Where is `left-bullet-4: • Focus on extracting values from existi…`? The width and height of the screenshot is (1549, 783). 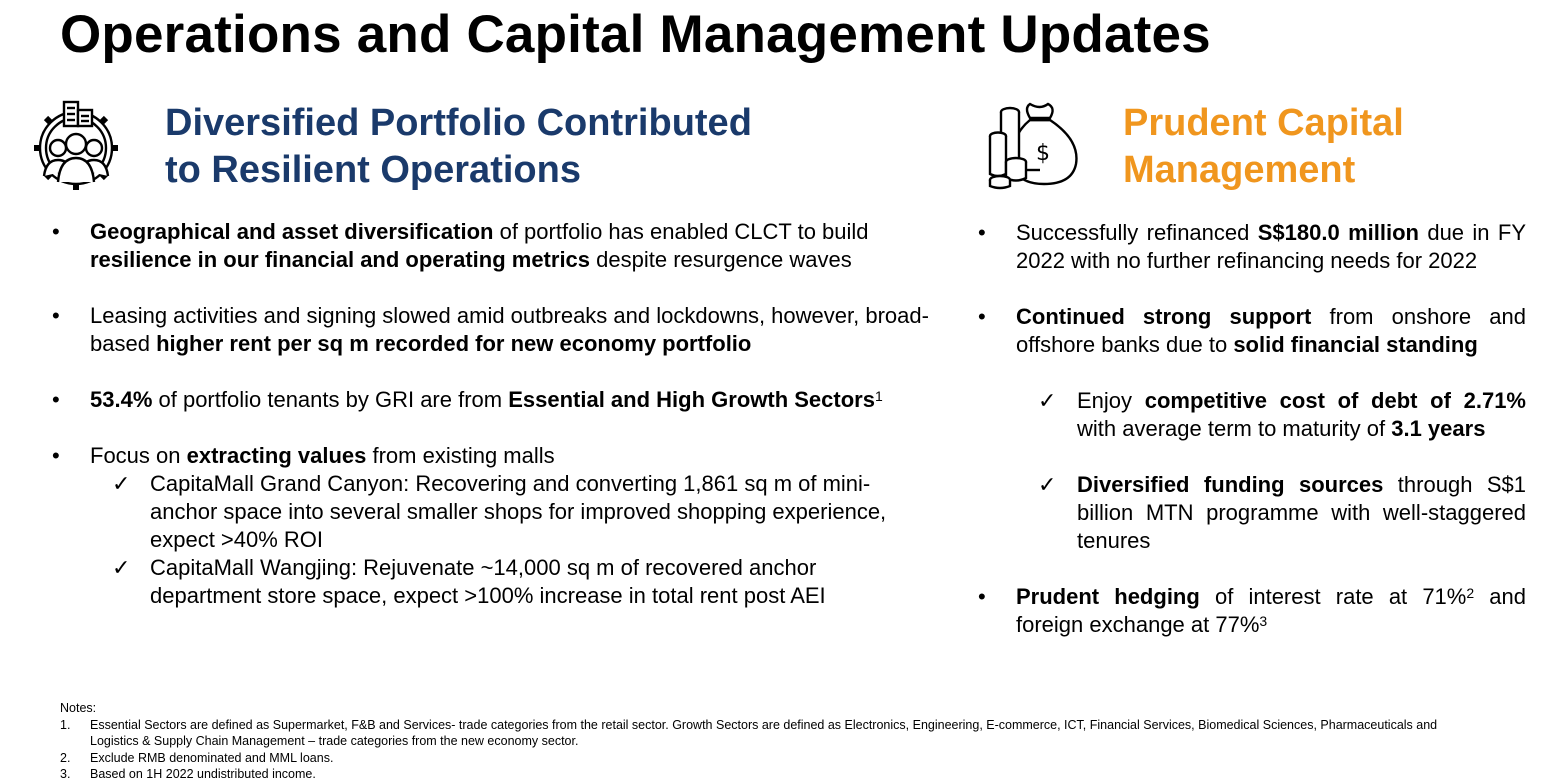
left-bullet-4: • Focus on extracting values from existi… is located at coordinates (492, 456).